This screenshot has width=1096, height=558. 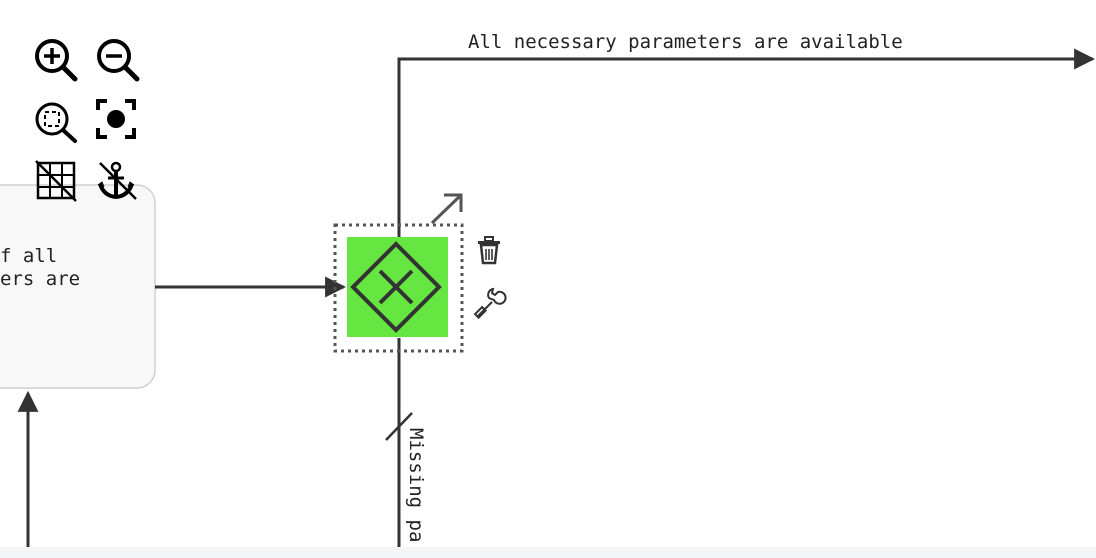 I want to click on flow-label-missing-parameters: Missing pa, so click(x=416, y=485).